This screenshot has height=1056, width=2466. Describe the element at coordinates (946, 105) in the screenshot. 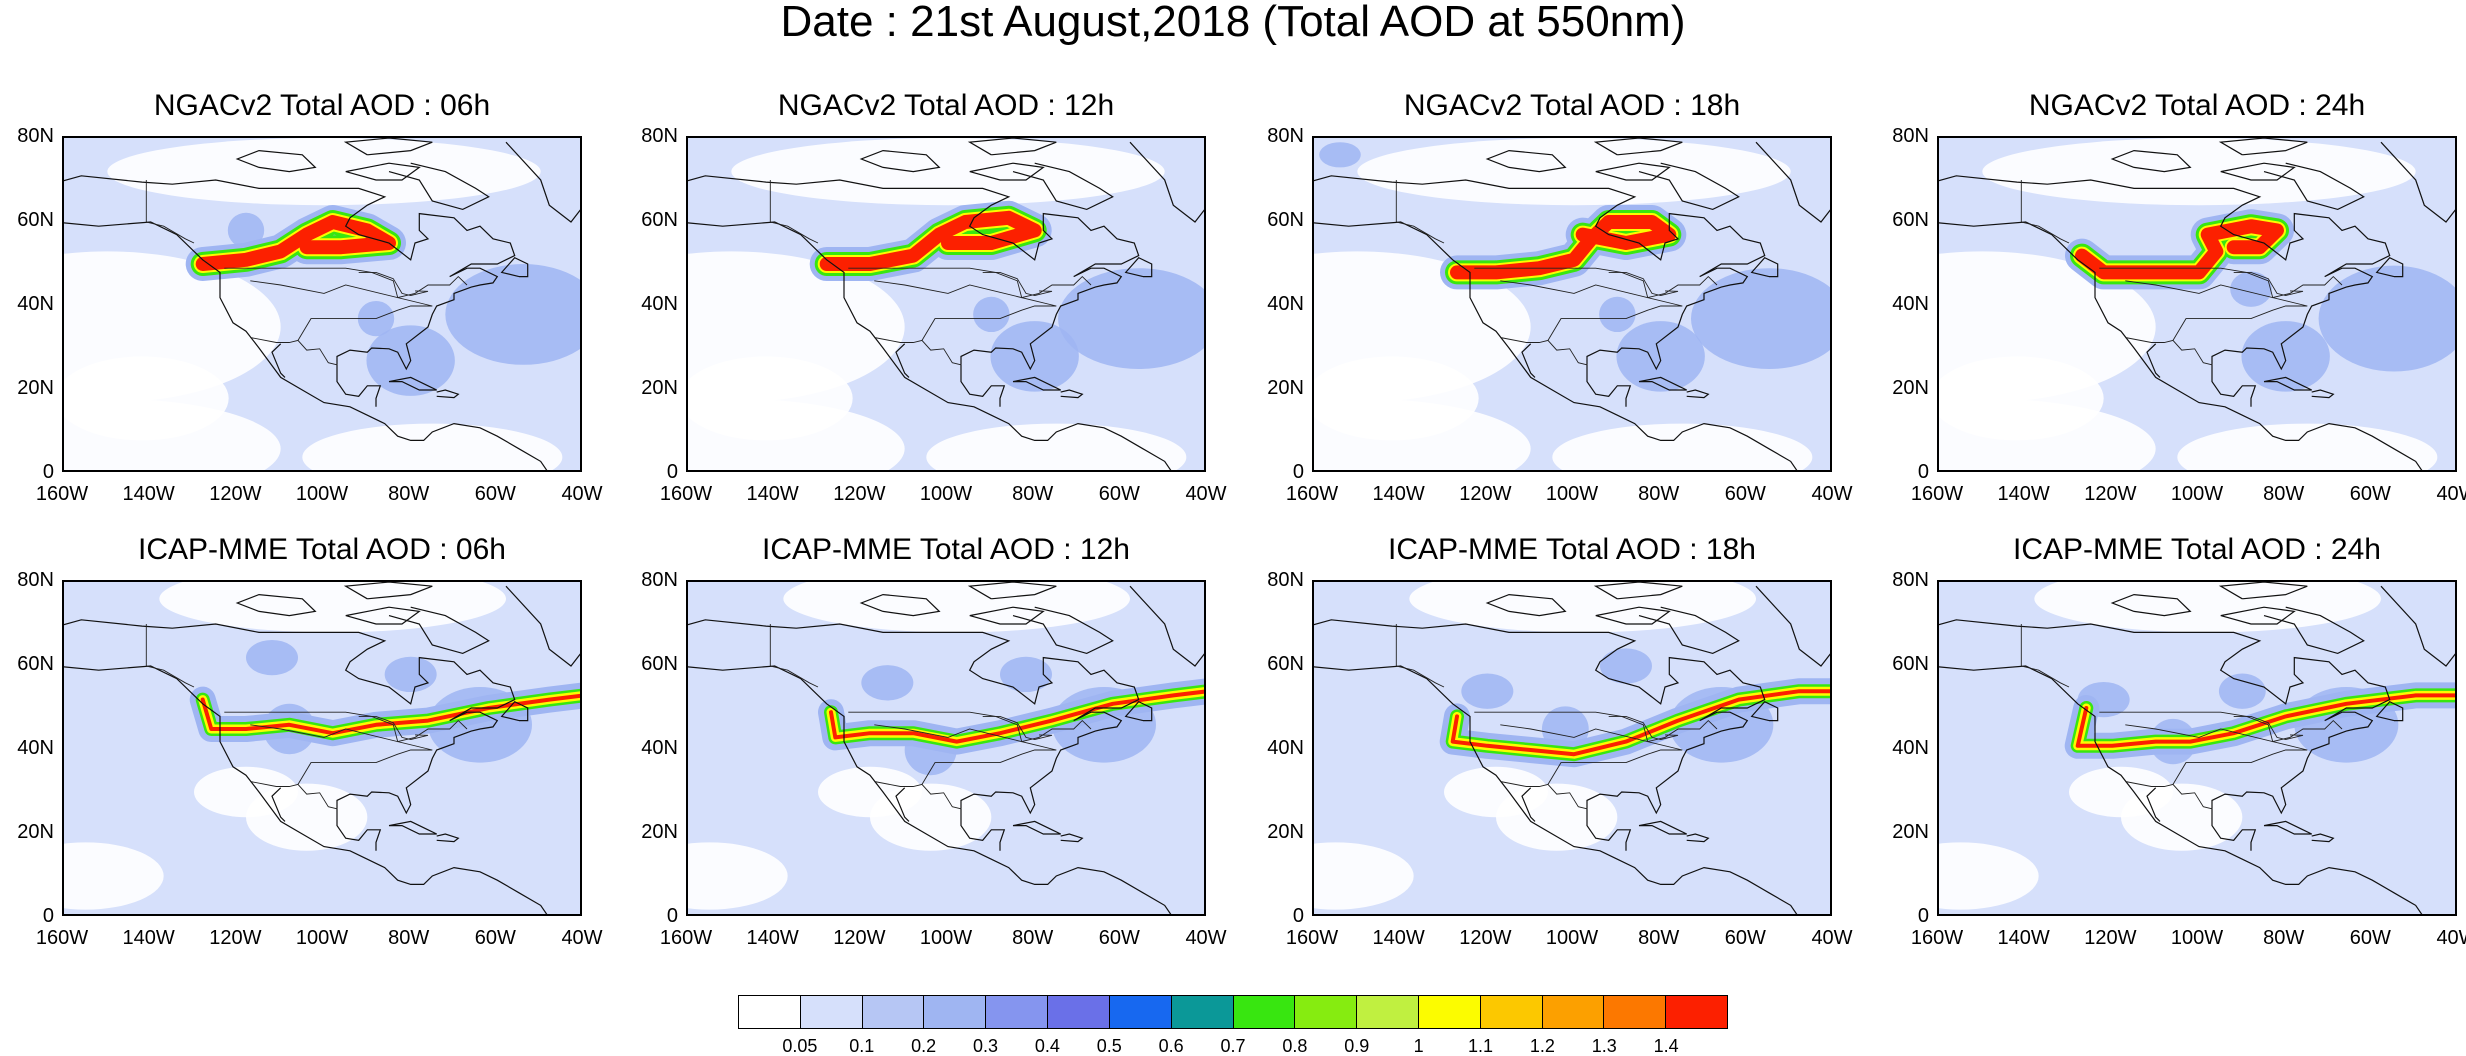

I see `panel-title: NGACv2 Total AOD : 12h` at that location.